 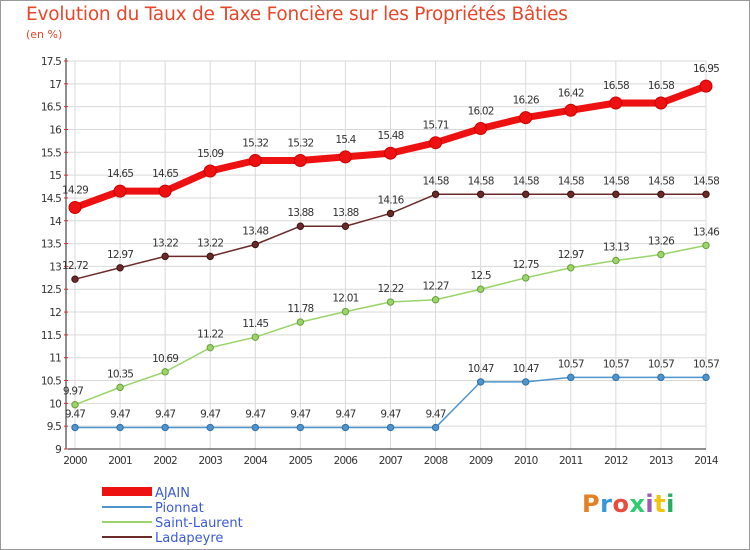 I want to click on y-tick-label: 10, so click(x=55, y=404).